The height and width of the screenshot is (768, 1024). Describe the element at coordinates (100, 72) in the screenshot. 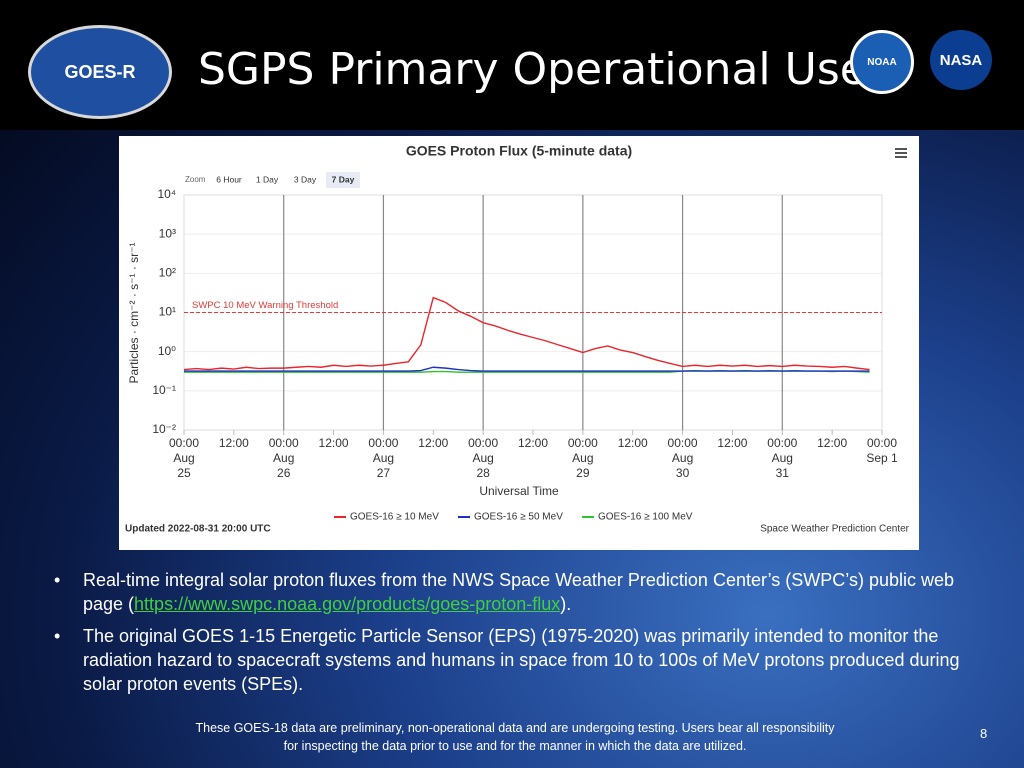

I see `goes-logo: GOES-R` at that location.